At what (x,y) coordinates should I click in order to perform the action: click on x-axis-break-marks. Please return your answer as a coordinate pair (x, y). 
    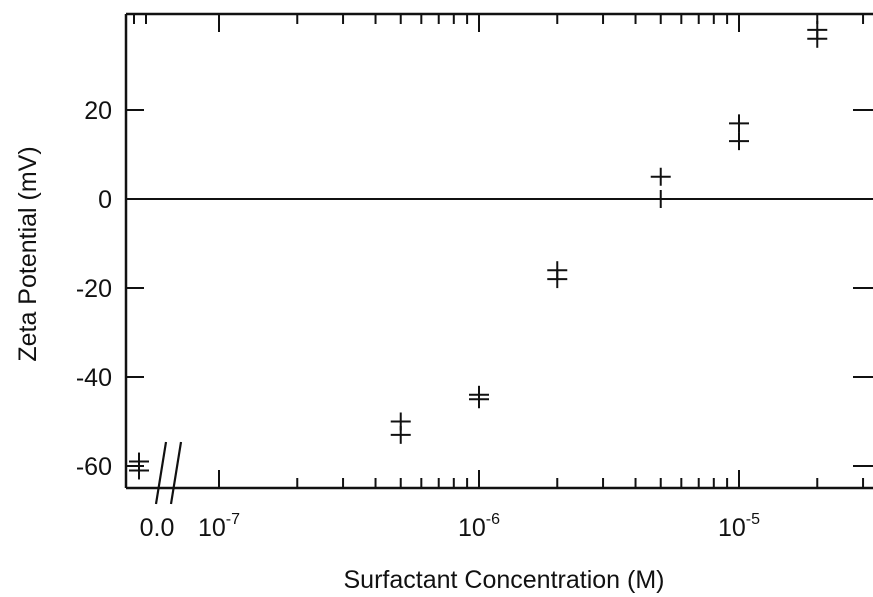
    Looking at the image, I should click on (168, 473).